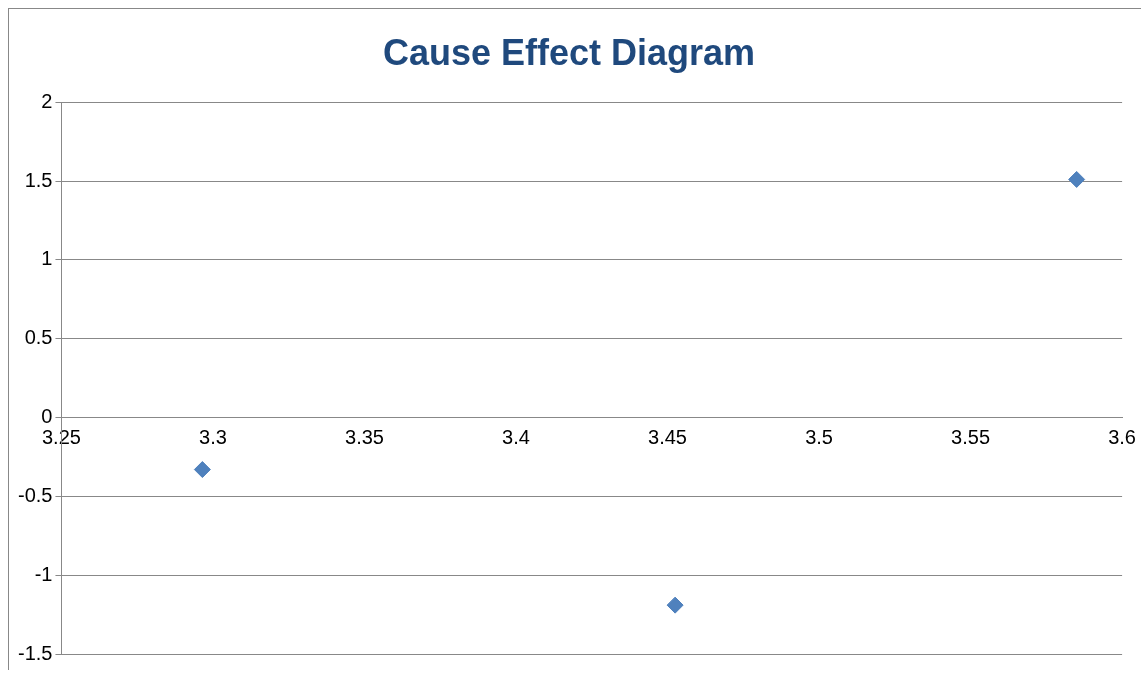 This screenshot has width=1148, height=677. Describe the element at coordinates (47, 416) in the screenshot. I see `y-tick-label: 0` at that location.